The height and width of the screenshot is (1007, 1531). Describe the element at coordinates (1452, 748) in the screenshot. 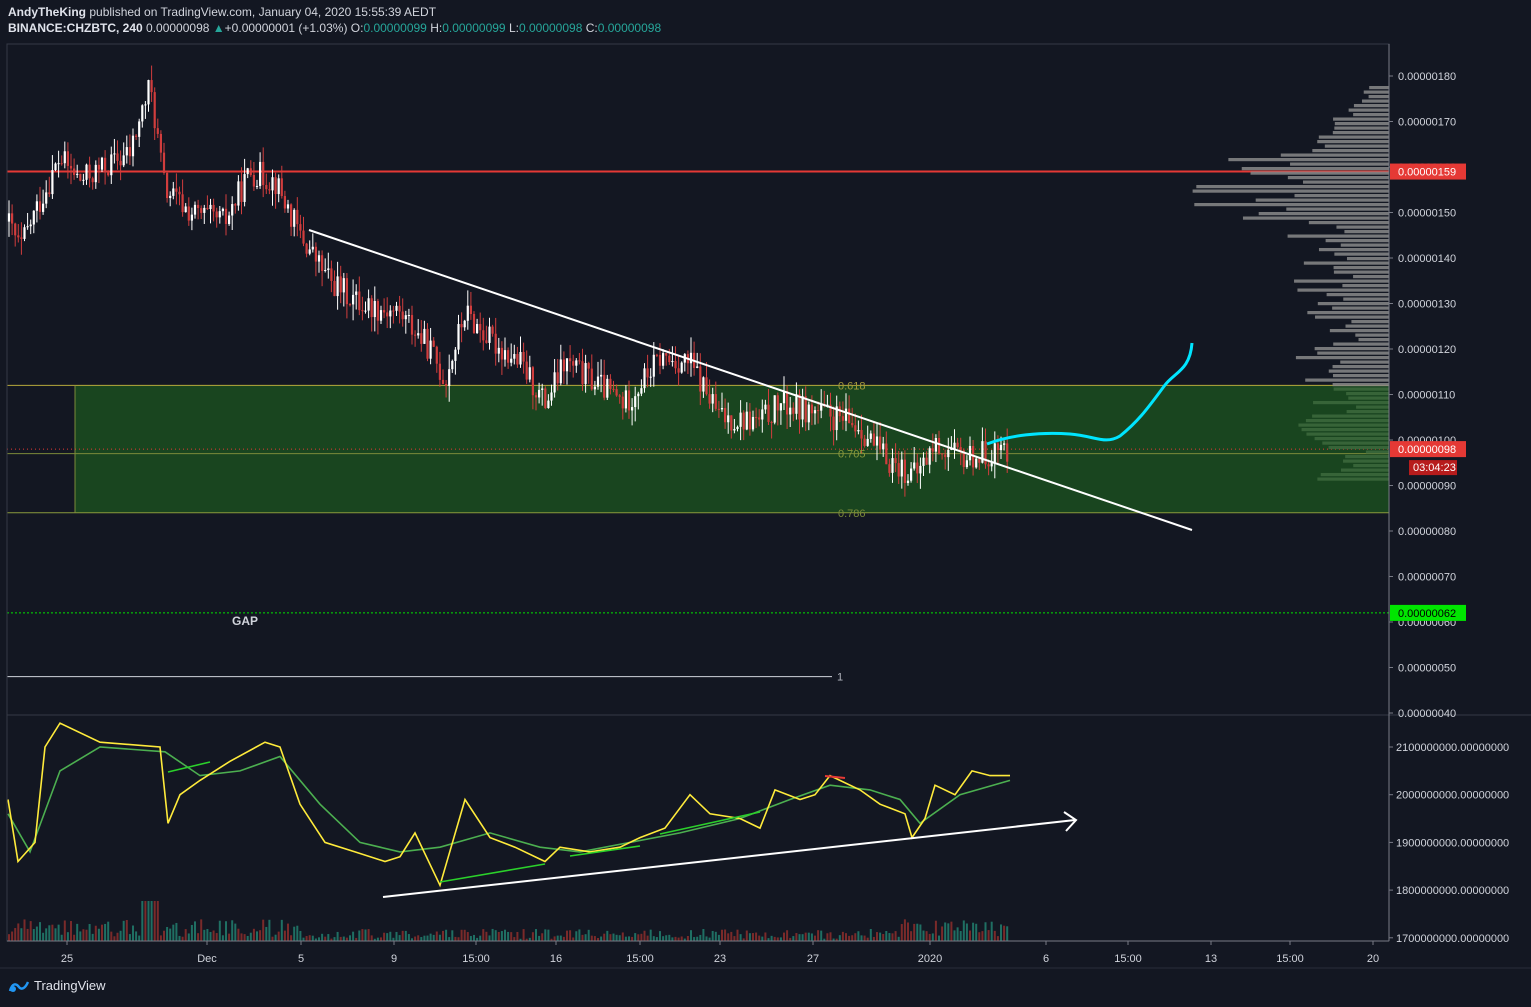

I see `osc-tick-label: 2100000000.00000000` at that location.